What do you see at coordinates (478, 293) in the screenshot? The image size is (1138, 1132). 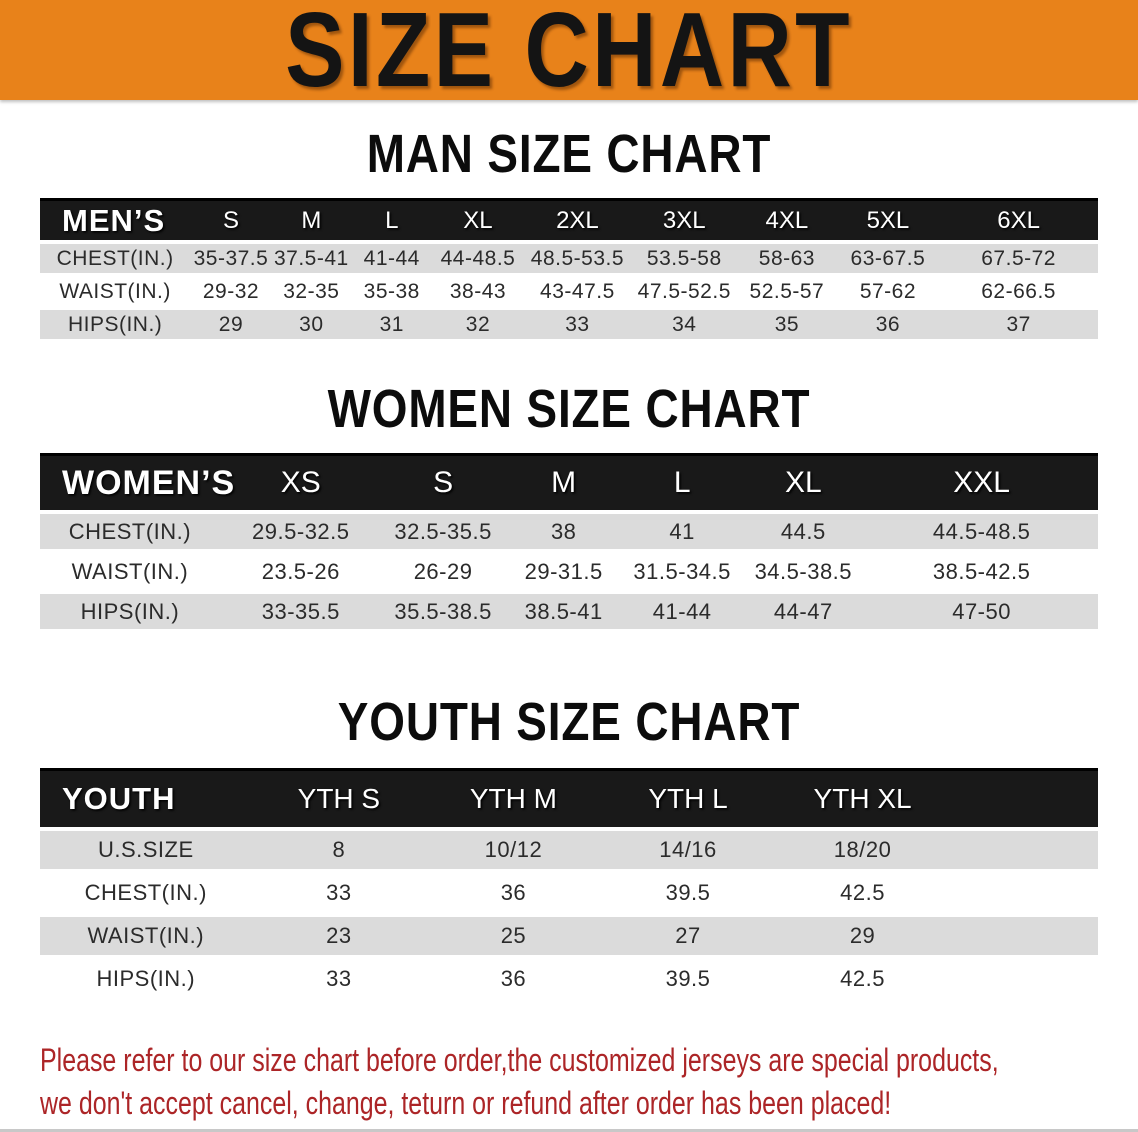 I see `size-value-cell: 38-43` at bounding box center [478, 293].